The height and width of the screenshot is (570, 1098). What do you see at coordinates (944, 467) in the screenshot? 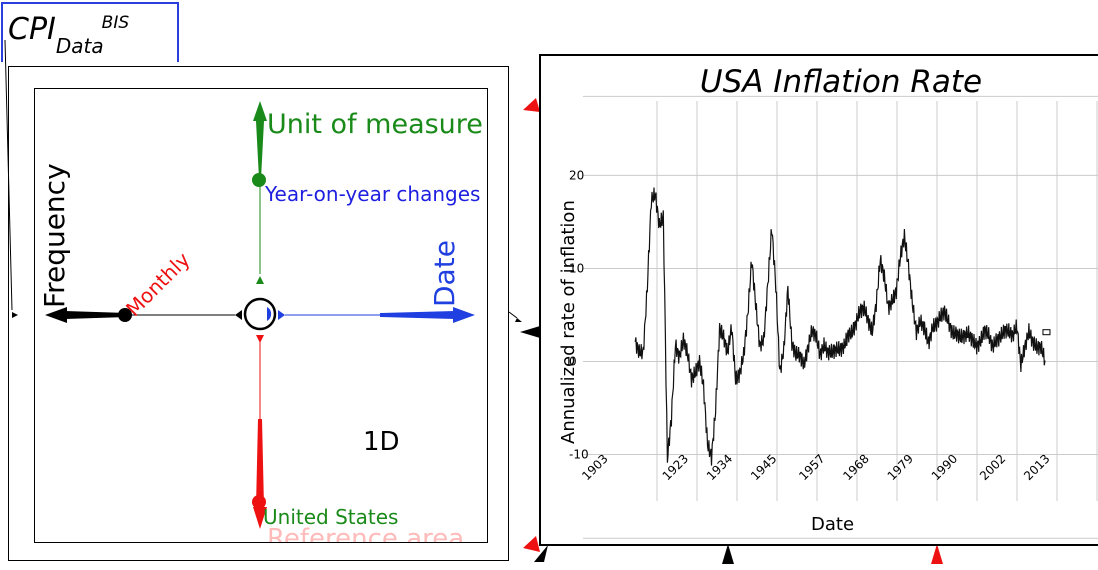
I see `x-tick-label: 1990` at bounding box center [944, 467].